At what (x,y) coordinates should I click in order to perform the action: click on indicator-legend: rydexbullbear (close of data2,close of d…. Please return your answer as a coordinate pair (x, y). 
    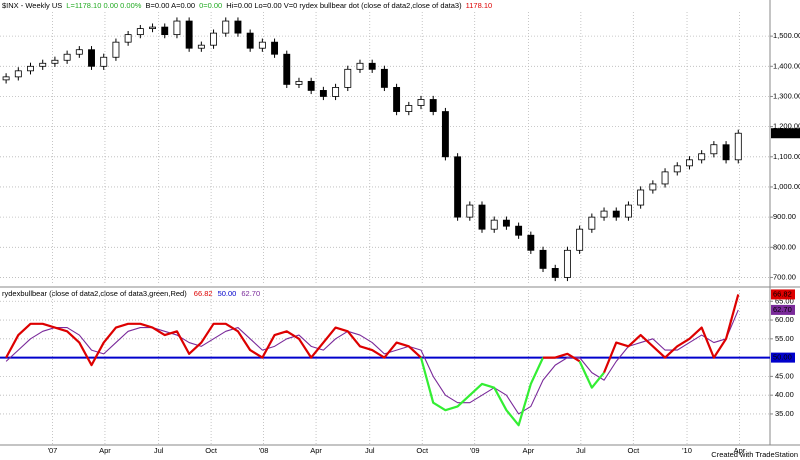
    Looking at the image, I should click on (131, 293).